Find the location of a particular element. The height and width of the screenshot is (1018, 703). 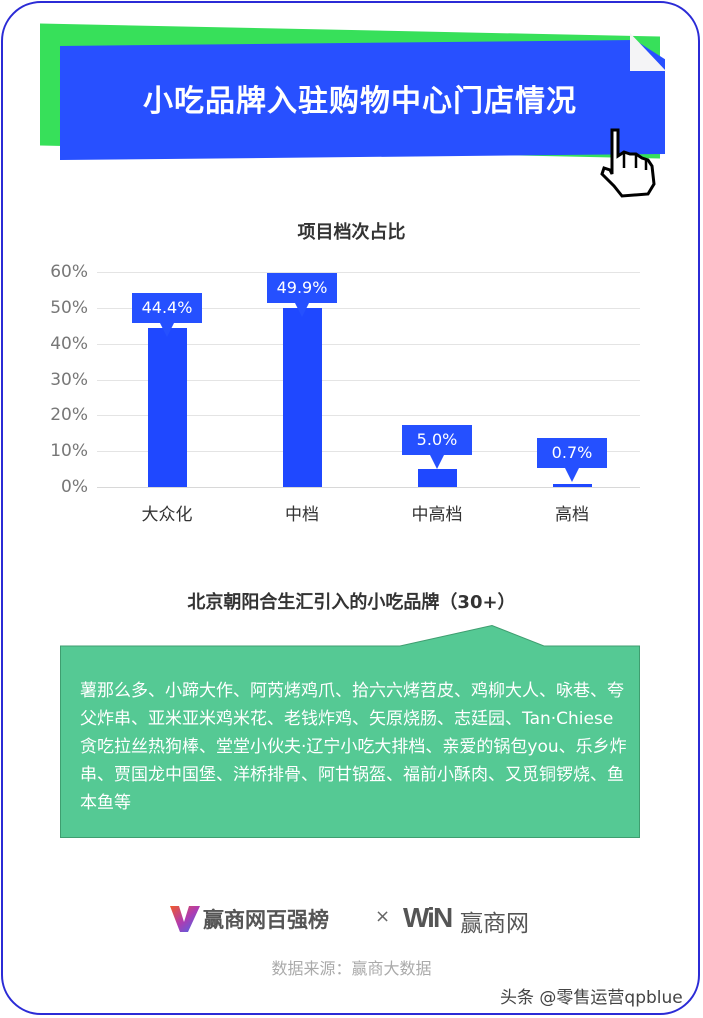

y-tick: 50% is located at coordinates (69, 308).